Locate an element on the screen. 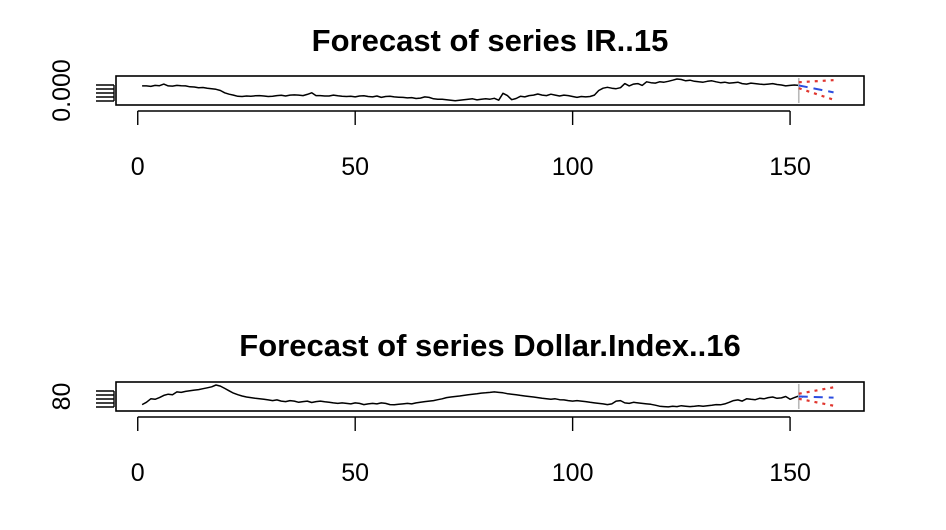 Image resolution: width=946 pixels, height=530 pixels. chart-title: Forecast of series IR..15 is located at coordinates (490, 40).